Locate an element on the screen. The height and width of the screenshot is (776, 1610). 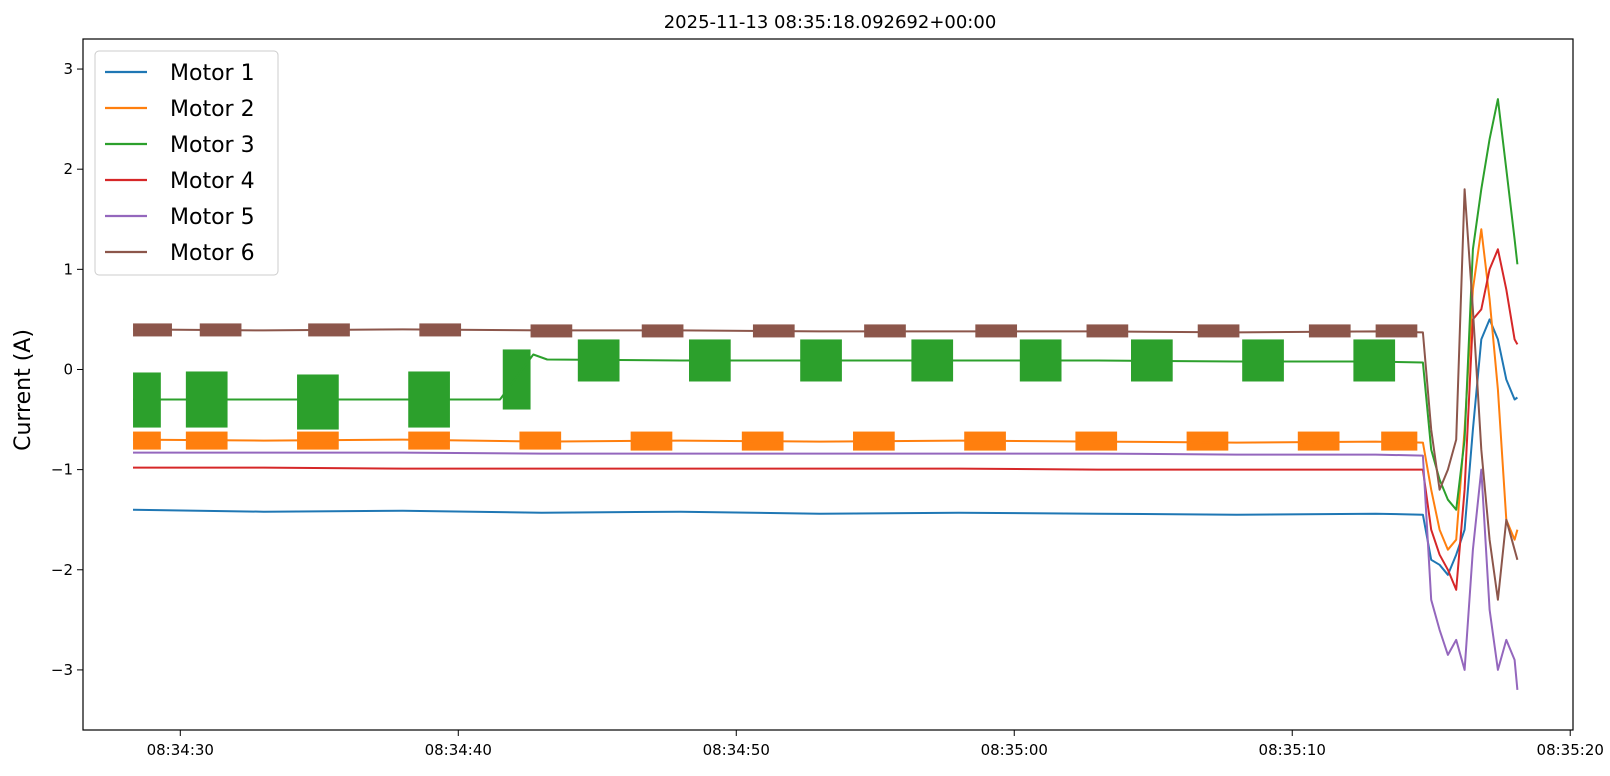
x-tick-label: 08:35:00 is located at coordinates (1014, 750).